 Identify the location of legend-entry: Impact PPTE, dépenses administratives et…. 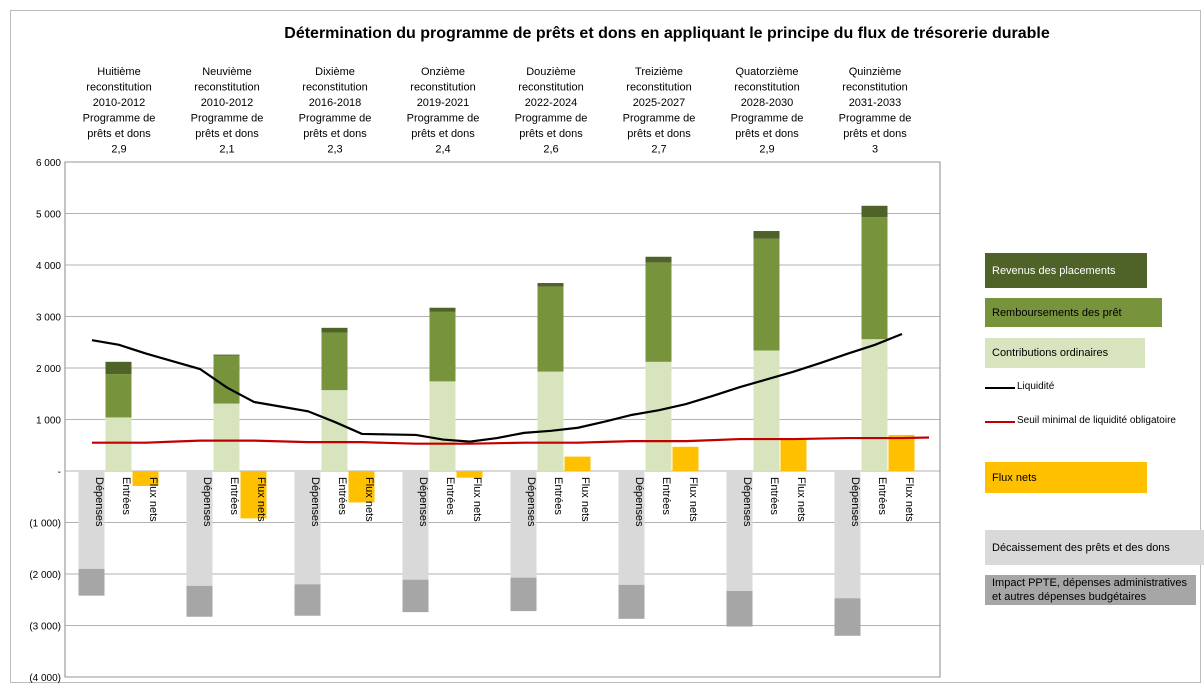
(1090, 590).